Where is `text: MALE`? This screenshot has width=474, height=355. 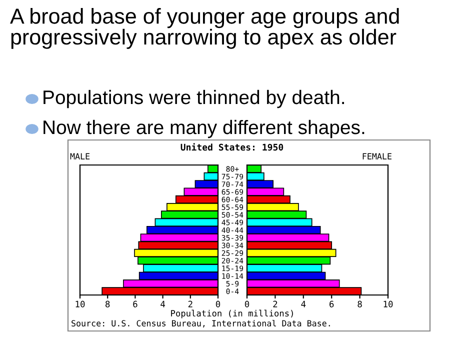 text: MALE is located at coordinates (80, 156).